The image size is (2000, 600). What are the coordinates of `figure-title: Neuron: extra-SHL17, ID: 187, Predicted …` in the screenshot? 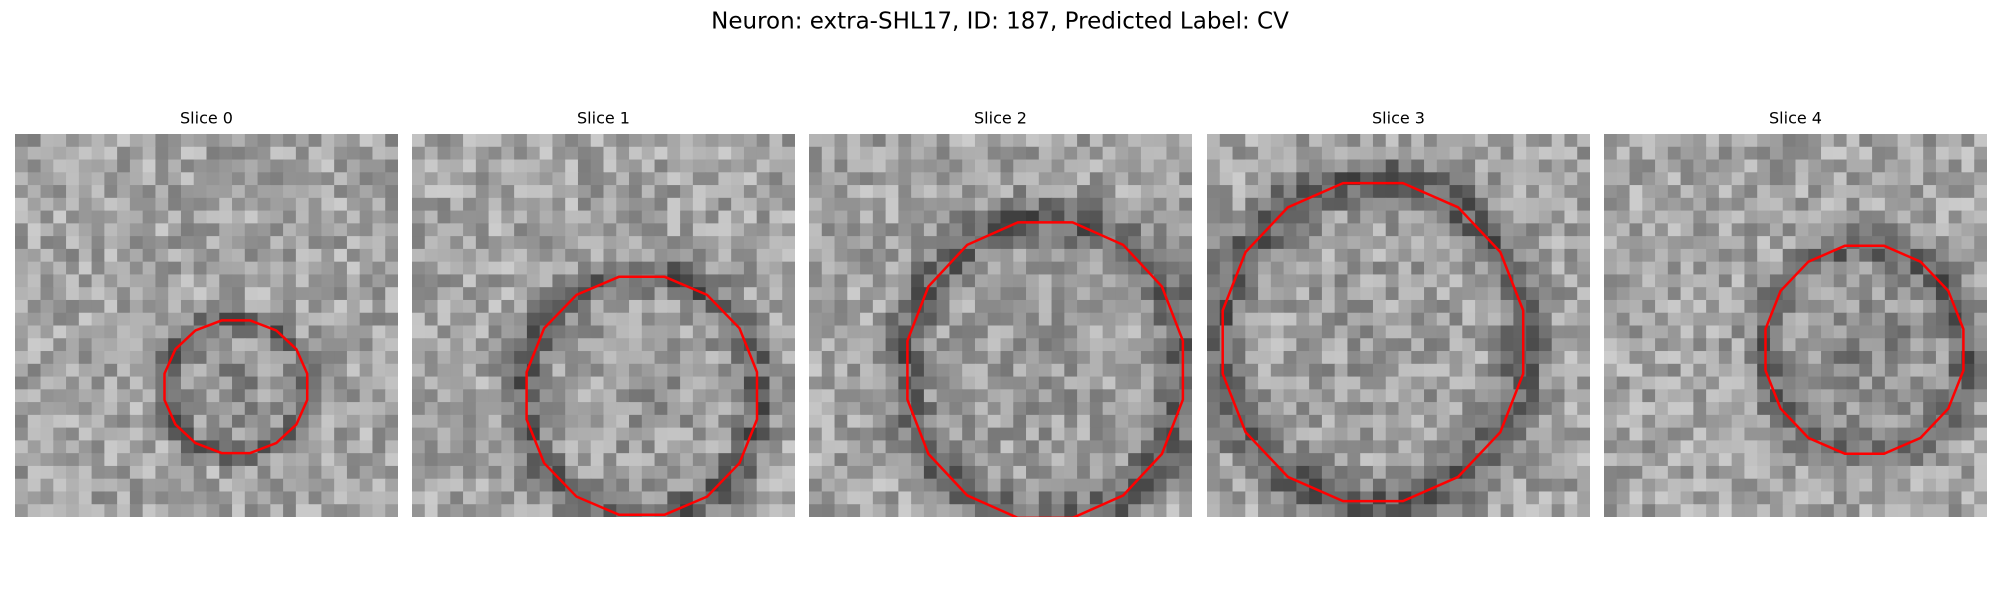 It's located at (1000, 22).